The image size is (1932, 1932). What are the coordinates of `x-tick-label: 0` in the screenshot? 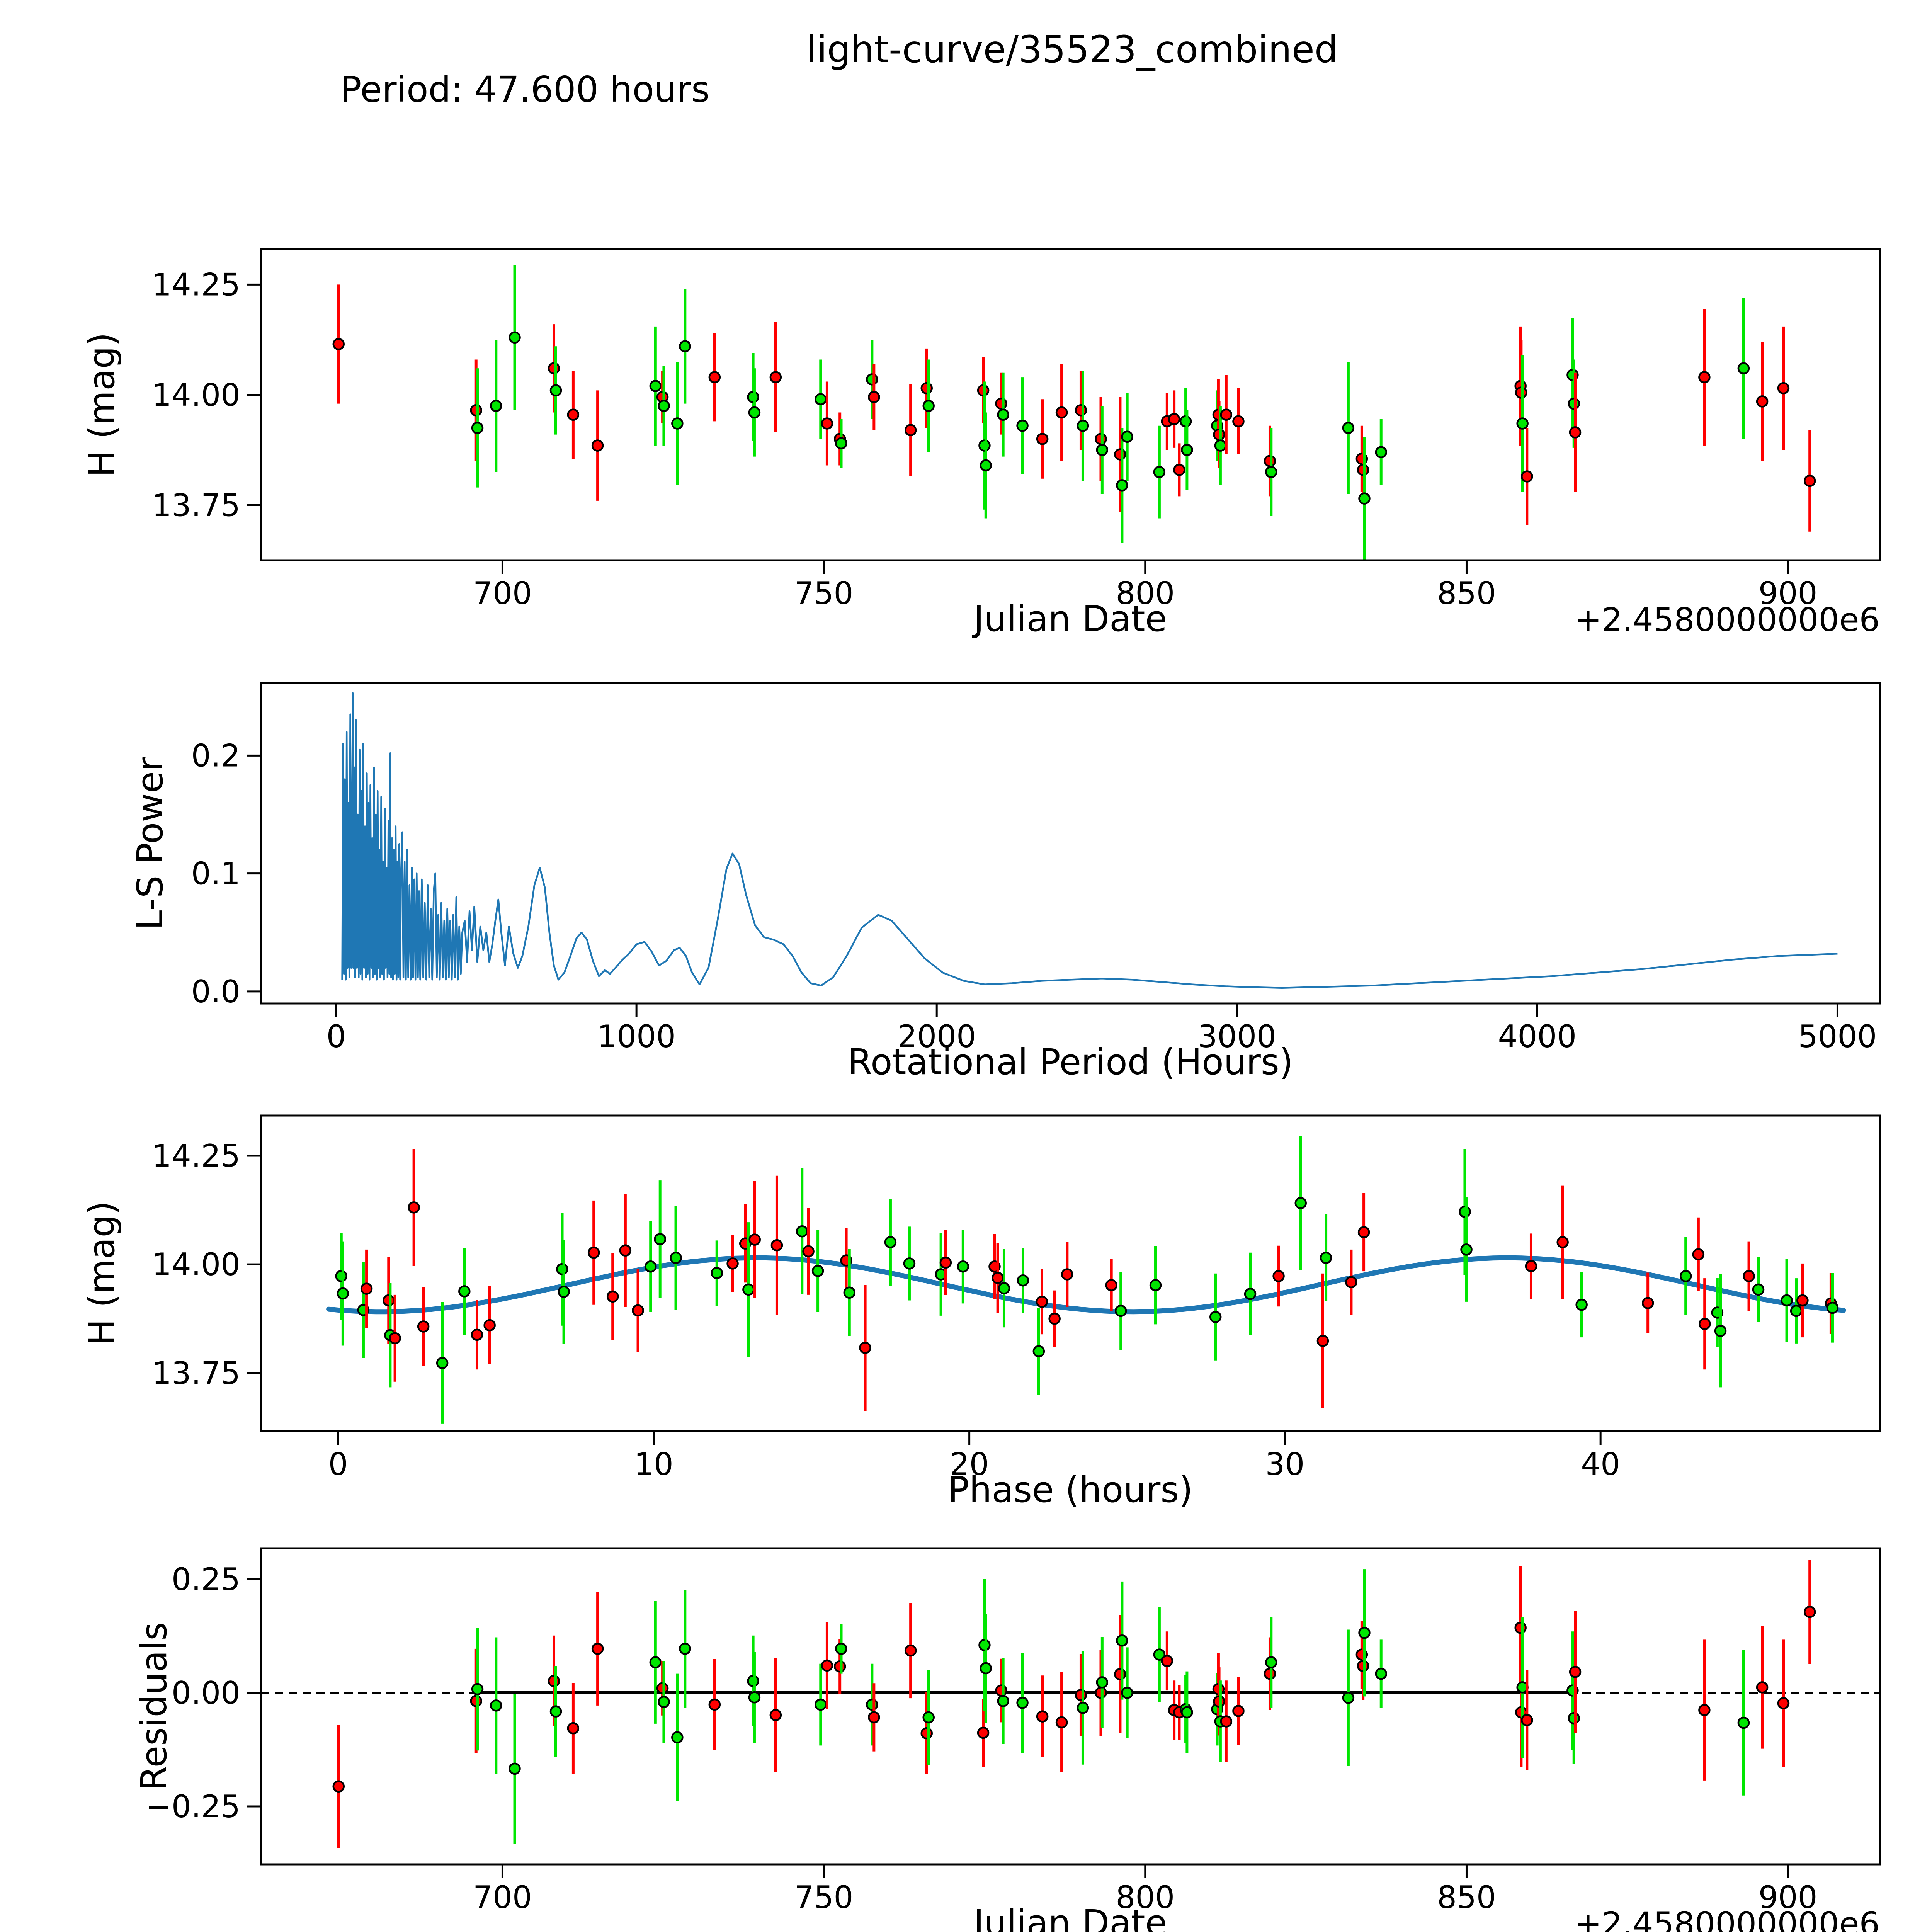 It's located at (338, 1464).